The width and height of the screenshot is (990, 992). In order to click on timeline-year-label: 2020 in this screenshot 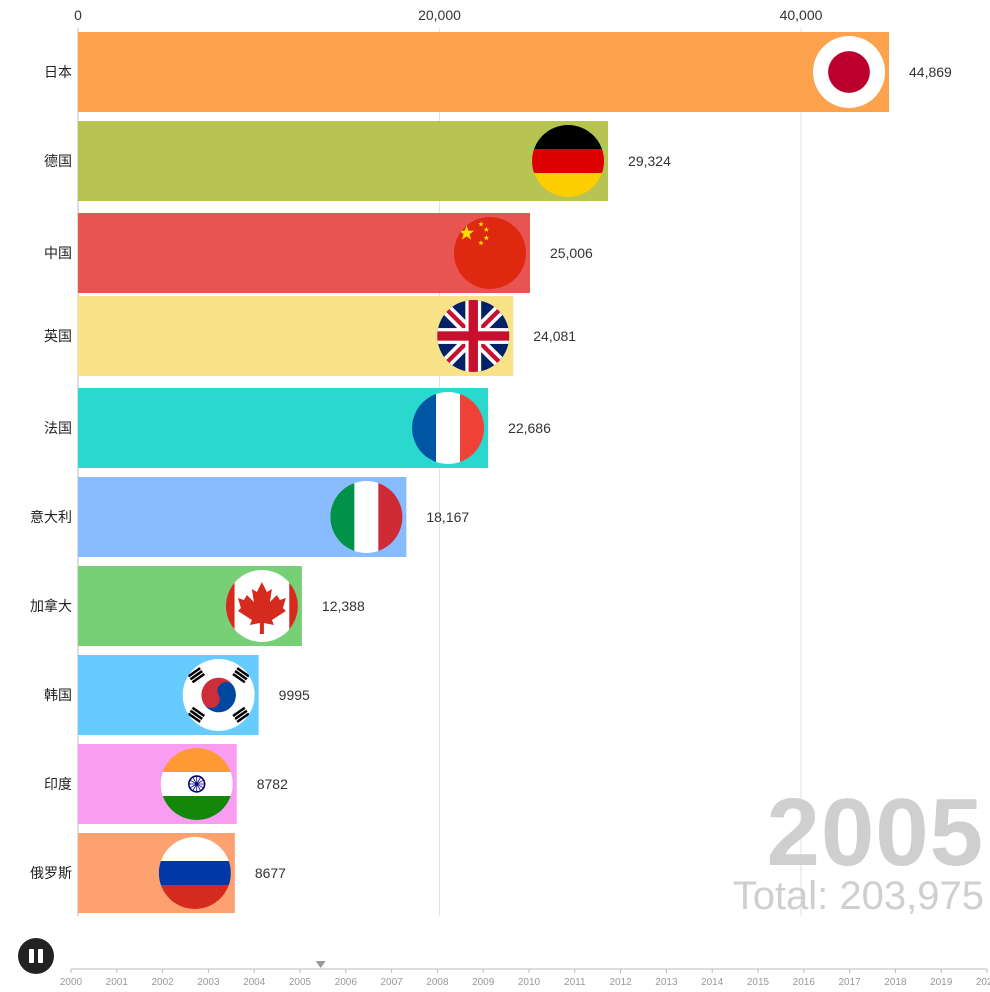, I will do `click(983, 982)`.